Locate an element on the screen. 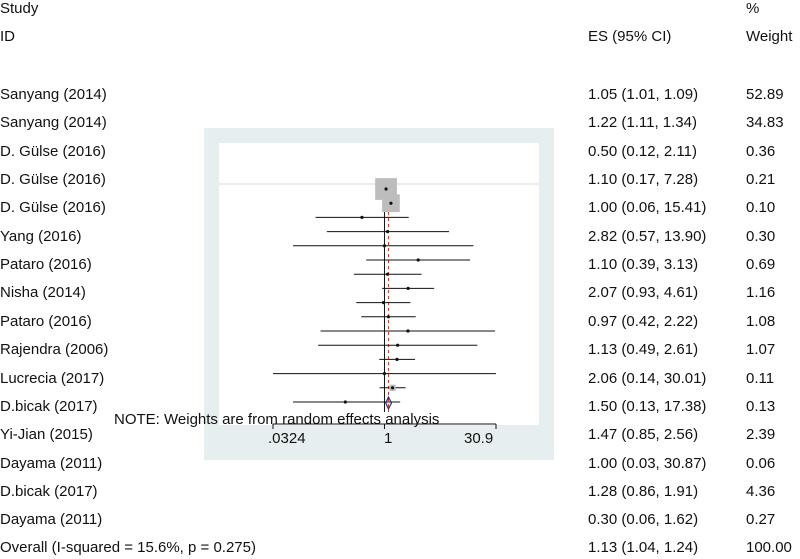 This screenshot has height=559, width=800. study-weight-6: 0.69 is located at coordinates (761, 265).